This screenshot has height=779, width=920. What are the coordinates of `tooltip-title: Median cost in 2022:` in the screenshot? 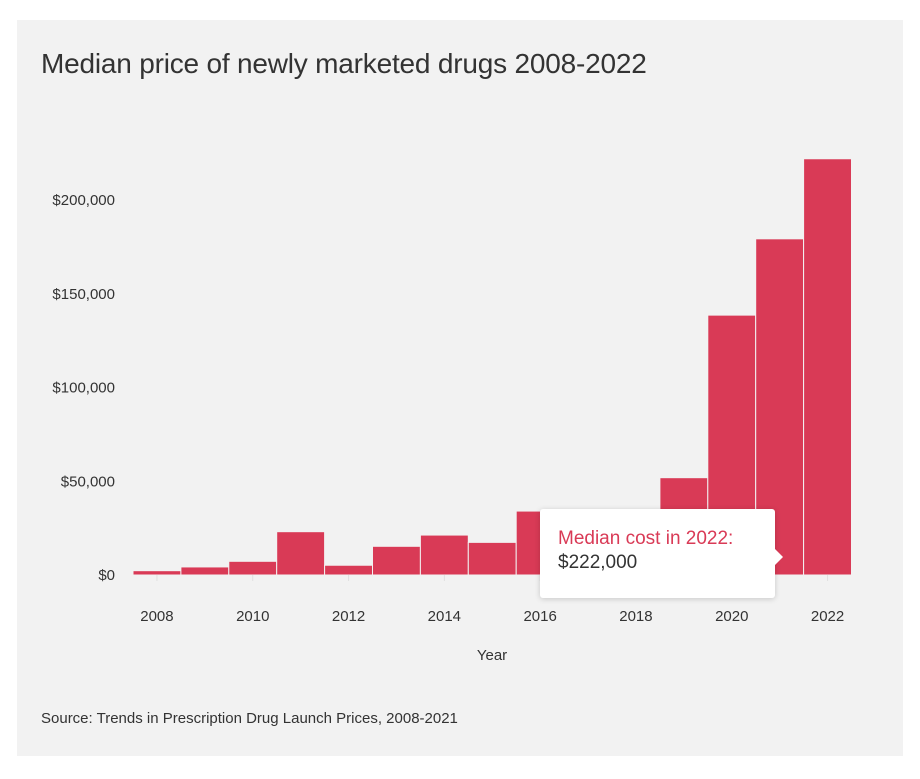 It's located at (646, 538).